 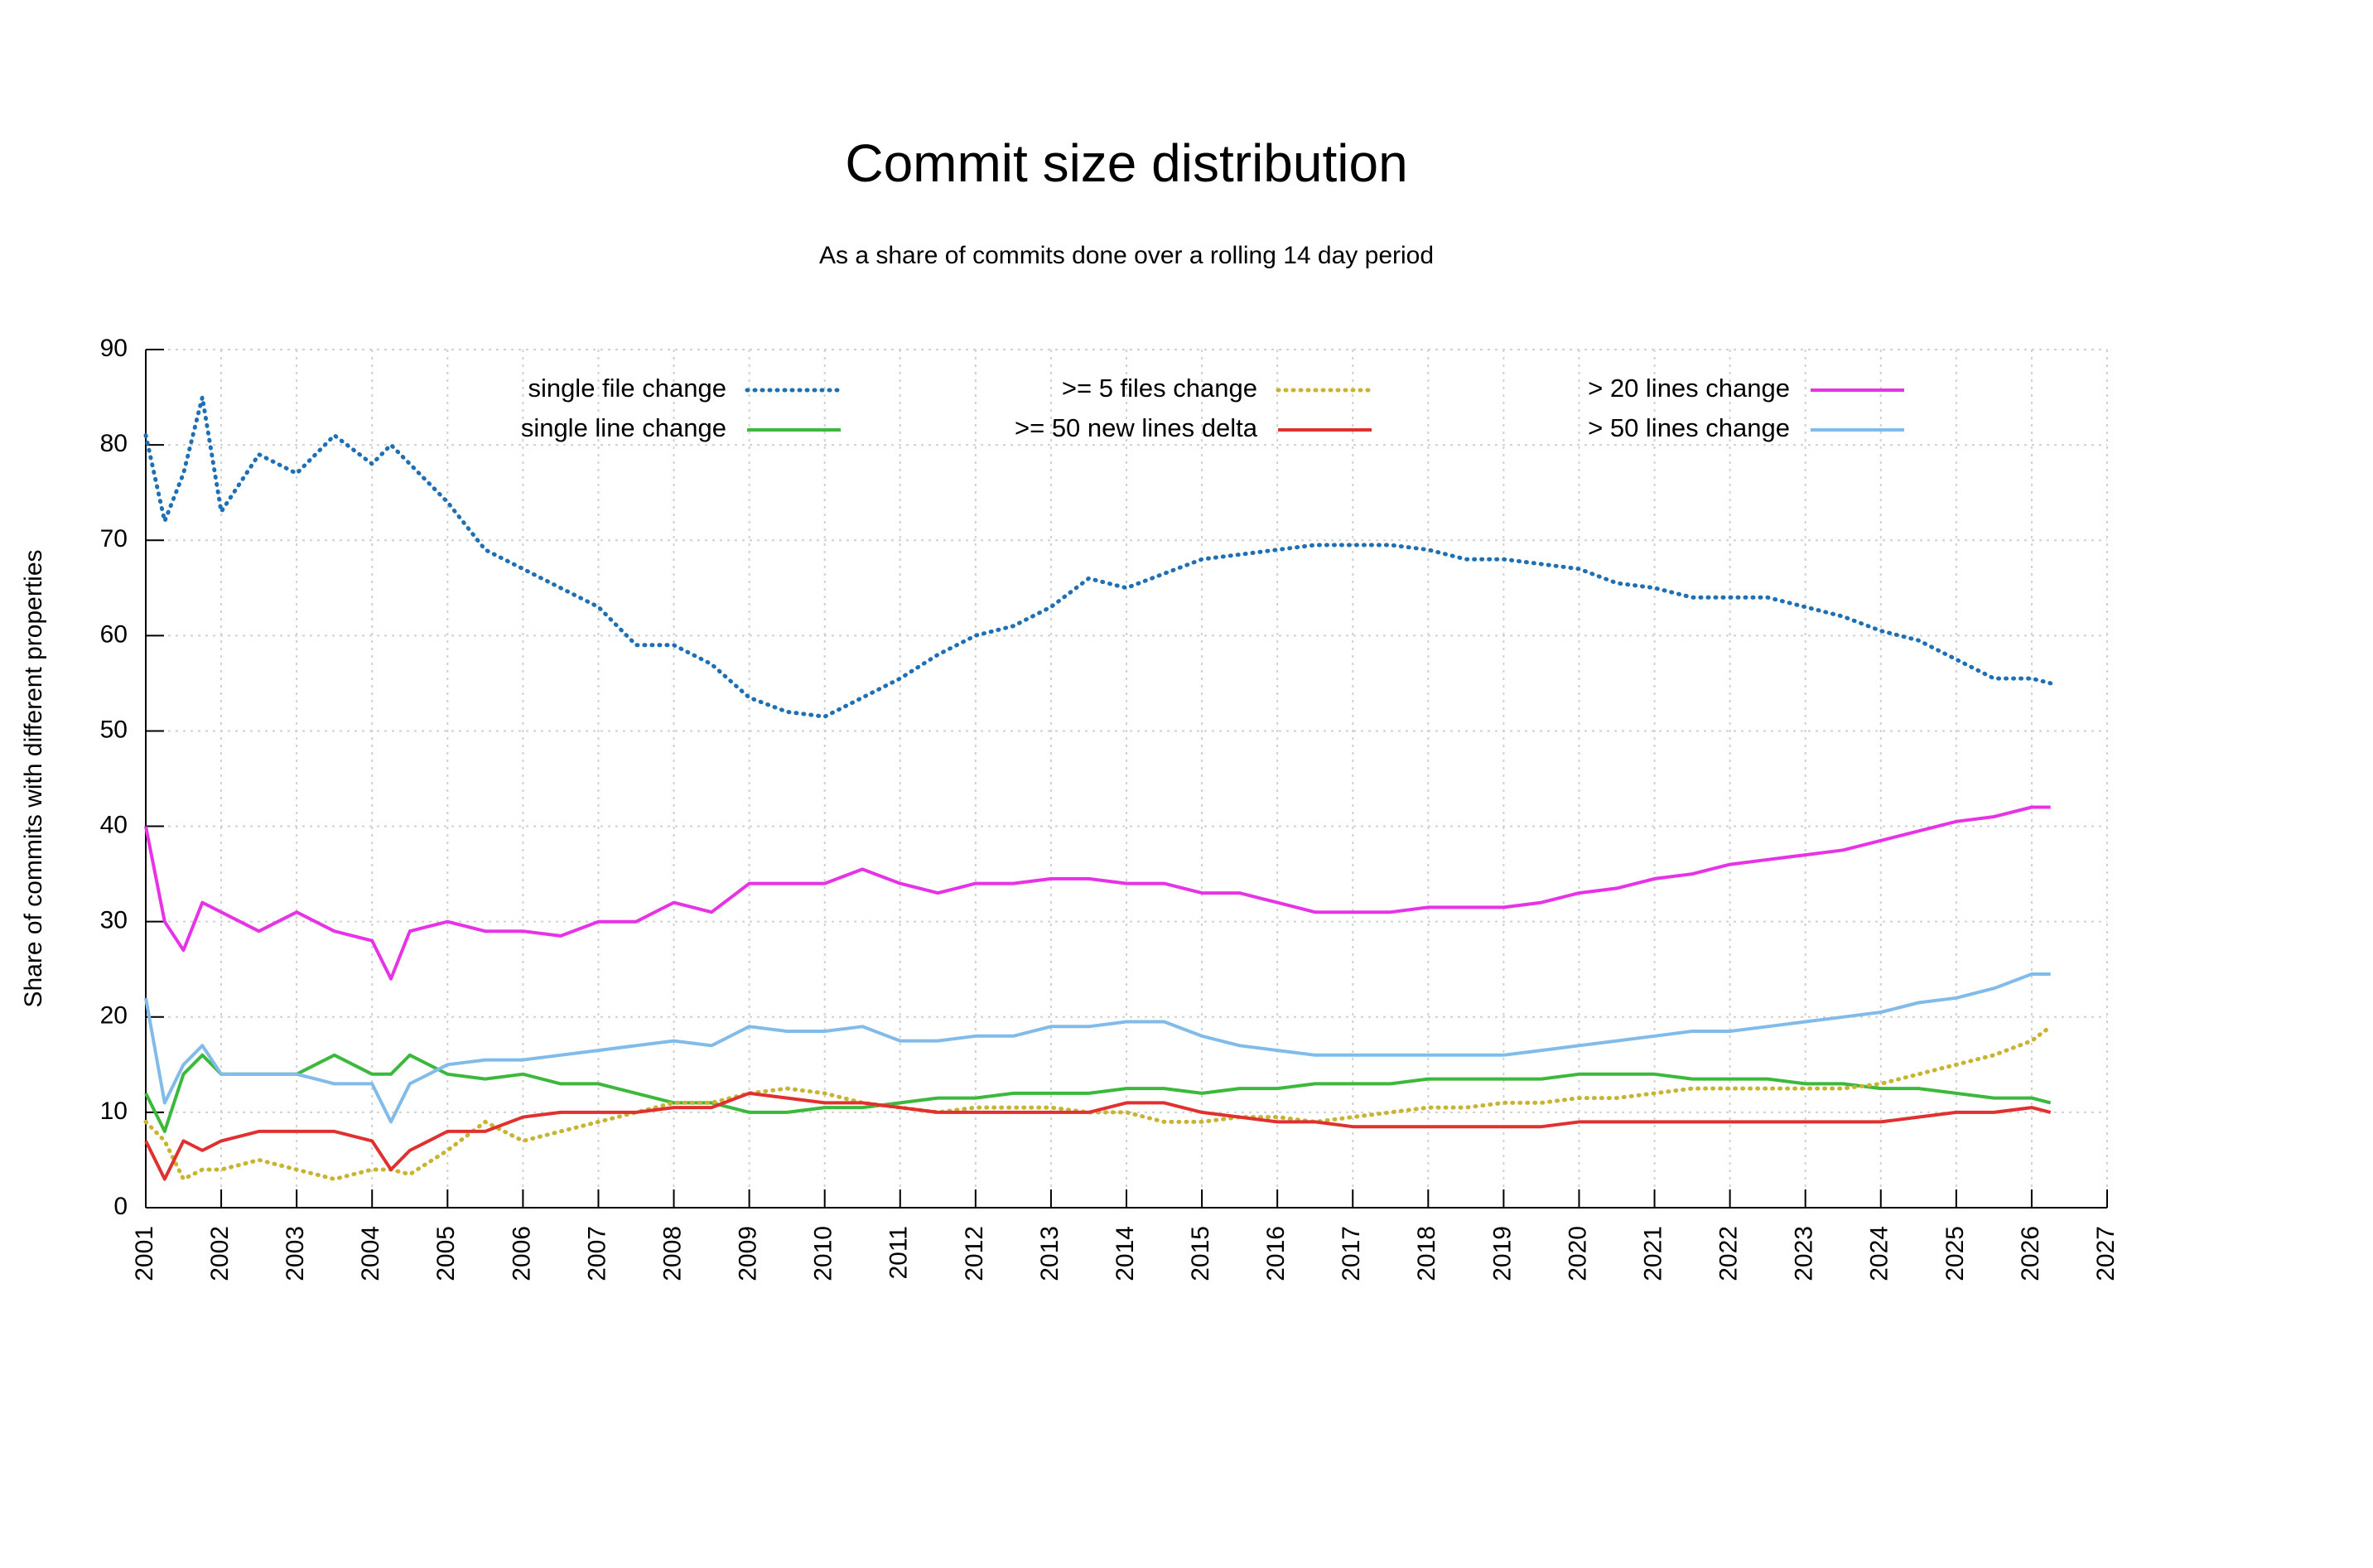 What do you see at coordinates (596, 1253) in the screenshot?
I see `x-tick-label: 2007` at bounding box center [596, 1253].